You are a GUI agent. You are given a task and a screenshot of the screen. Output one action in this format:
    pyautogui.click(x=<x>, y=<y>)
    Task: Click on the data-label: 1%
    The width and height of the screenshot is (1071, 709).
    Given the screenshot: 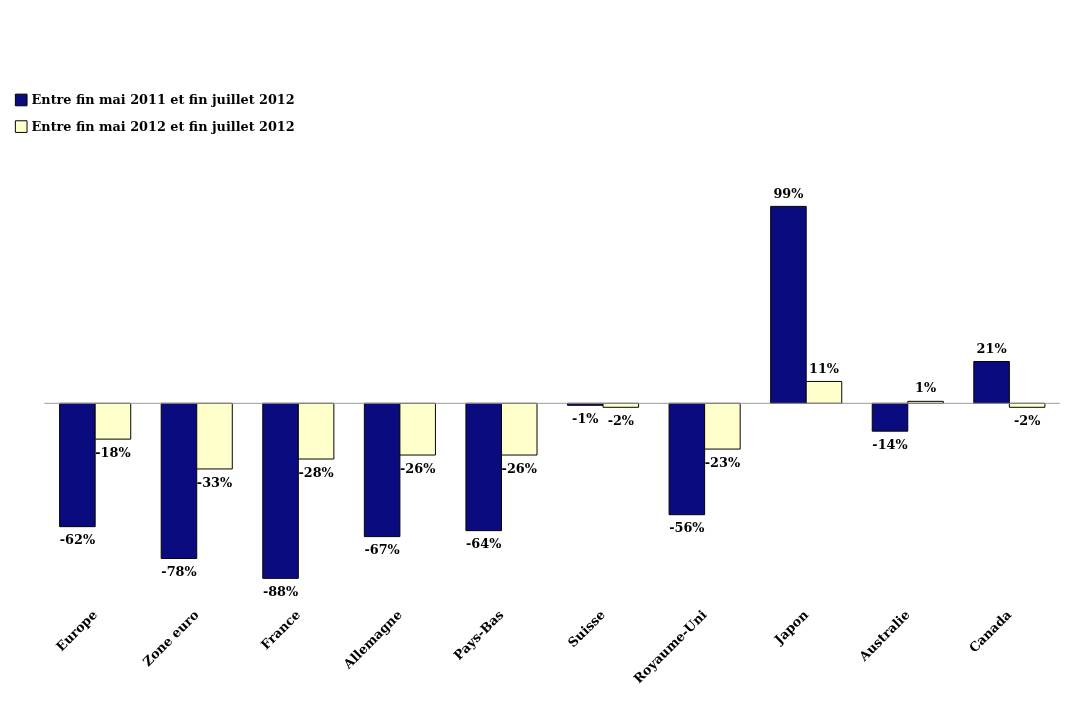 What is the action you would take?
    pyautogui.click(x=926, y=388)
    